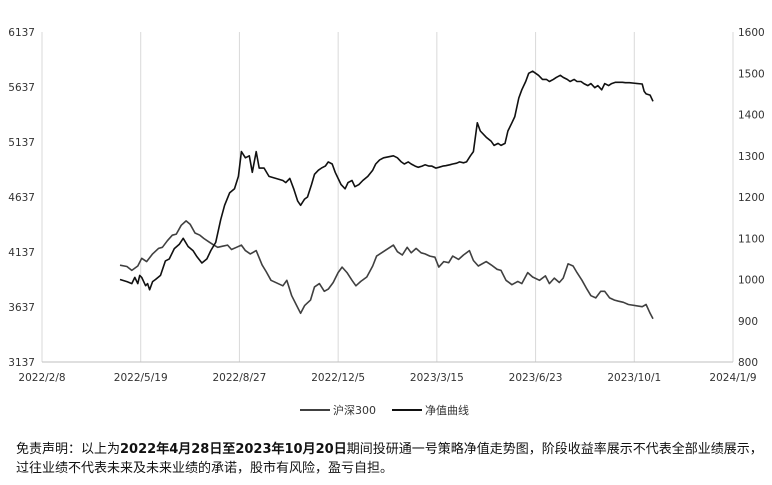 The image size is (772, 485). What do you see at coordinates (384, 410) in the screenshot?
I see `chart-legend: 沪深300 净值曲线` at bounding box center [384, 410].